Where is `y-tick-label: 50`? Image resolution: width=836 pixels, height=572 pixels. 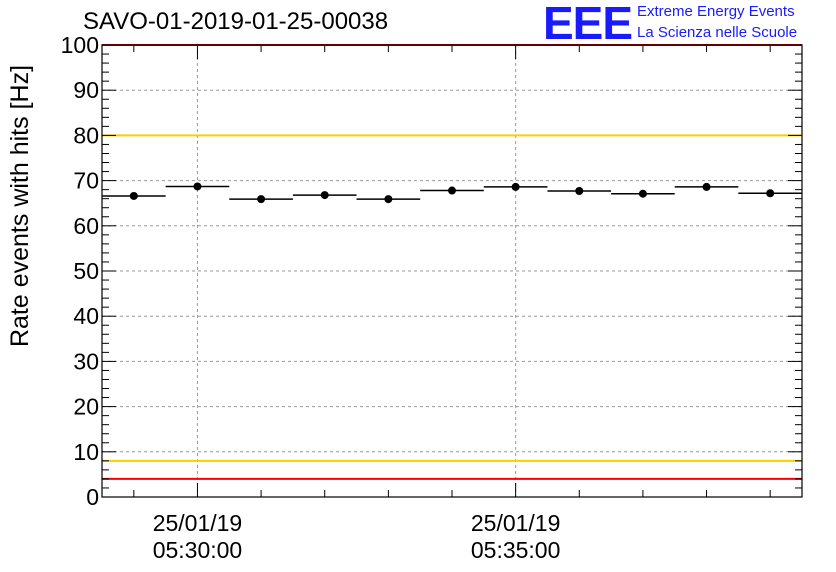 y-tick-label: 50 is located at coordinates (86, 271).